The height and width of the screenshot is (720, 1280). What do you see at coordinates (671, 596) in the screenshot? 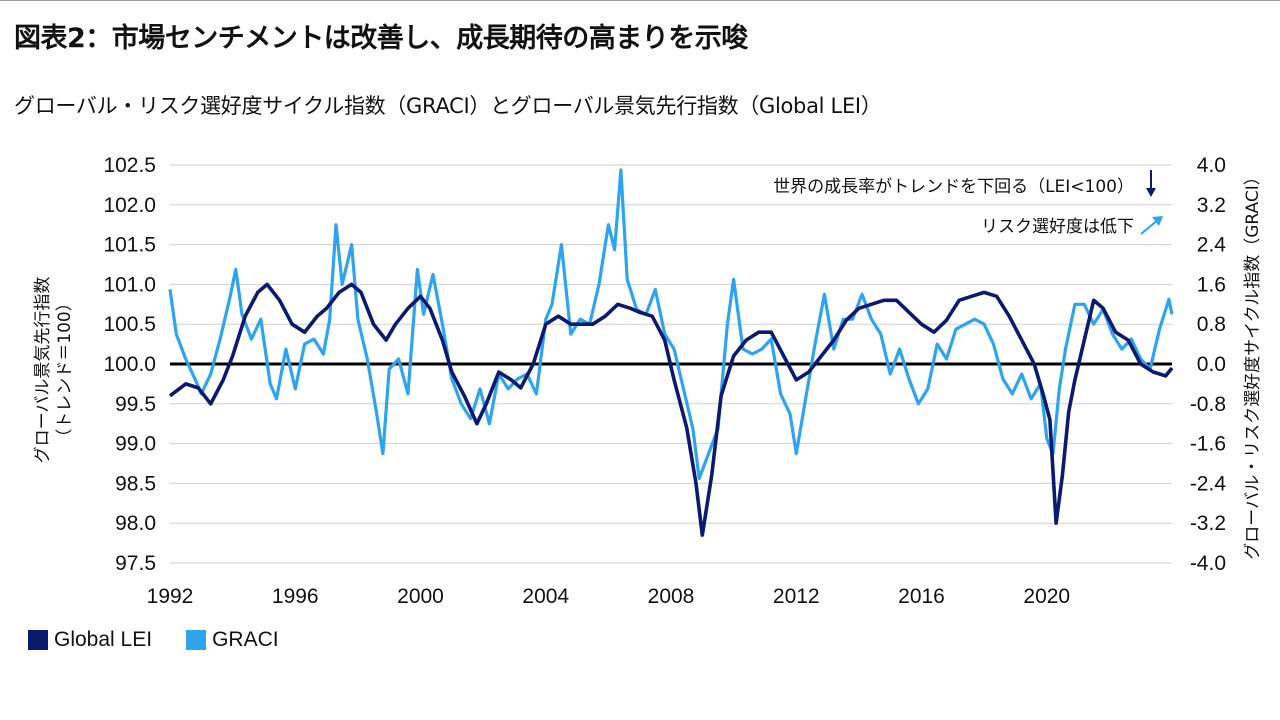
I see `x-tick-label: 2008` at bounding box center [671, 596].